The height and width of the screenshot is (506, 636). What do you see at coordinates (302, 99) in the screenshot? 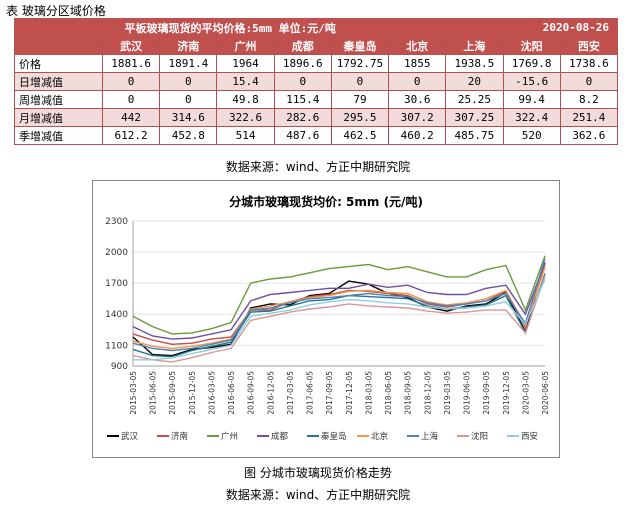
I see `table-cell: 115.4` at bounding box center [302, 99].